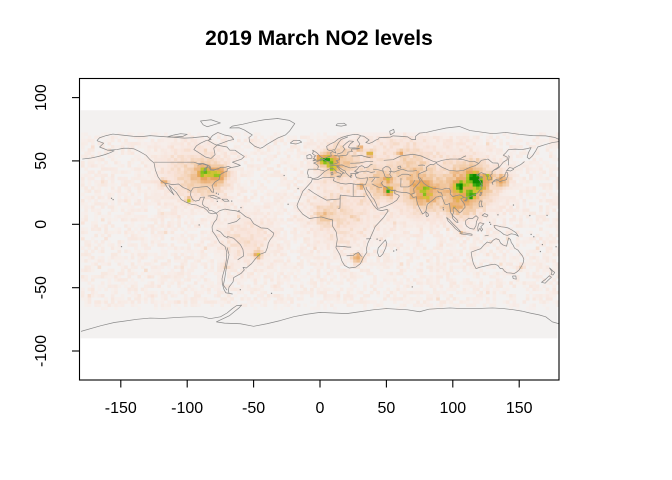 This screenshot has width=672, height=480. I want to click on x-axis-tick-label: 100, so click(452, 408).